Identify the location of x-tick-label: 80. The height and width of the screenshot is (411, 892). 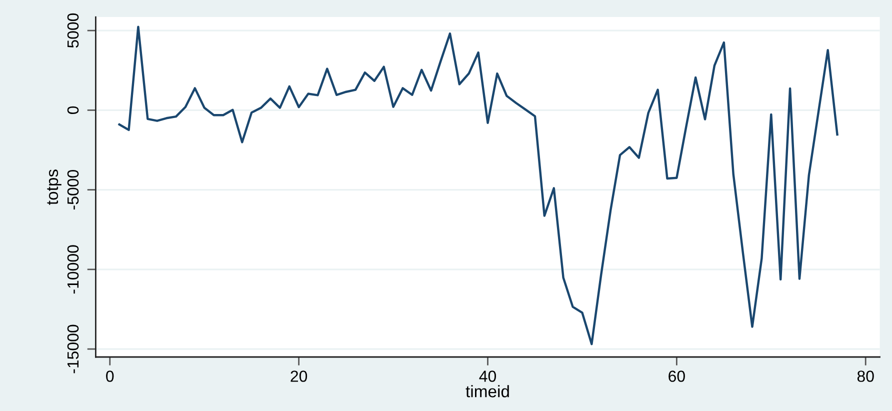
(865, 376).